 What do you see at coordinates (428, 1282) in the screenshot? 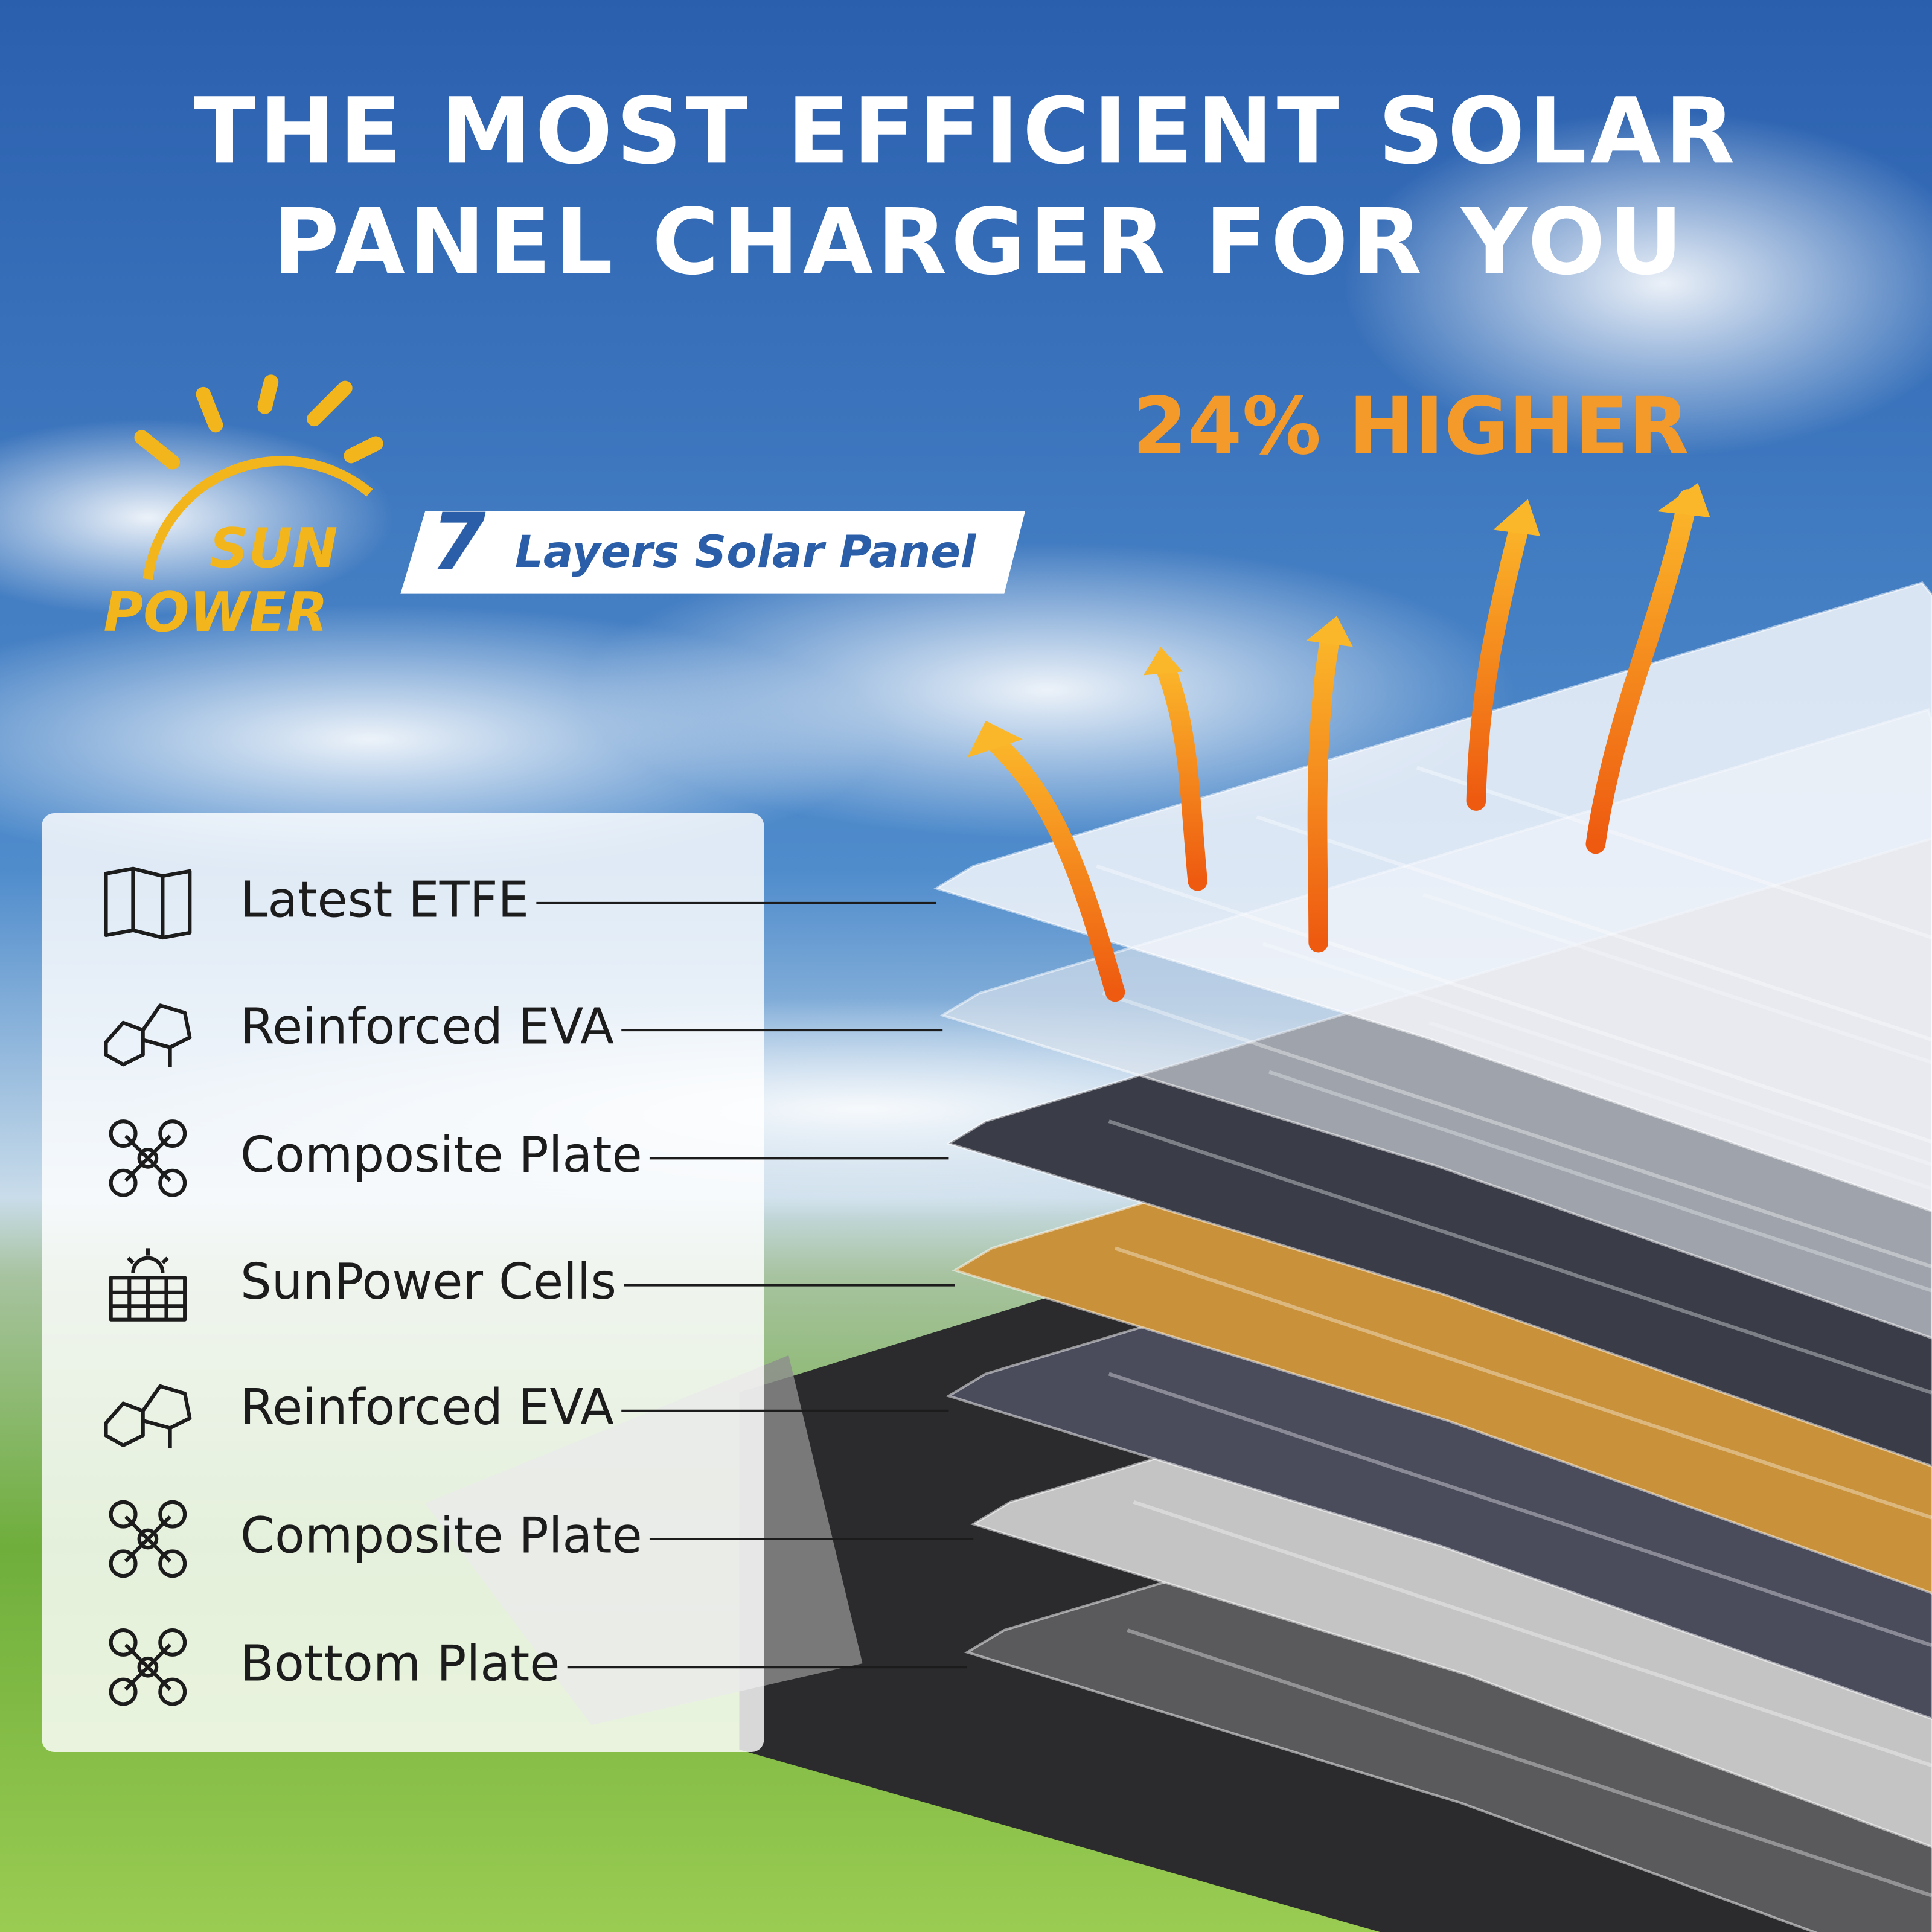
I see `layer-label: SunPower Cells` at bounding box center [428, 1282].